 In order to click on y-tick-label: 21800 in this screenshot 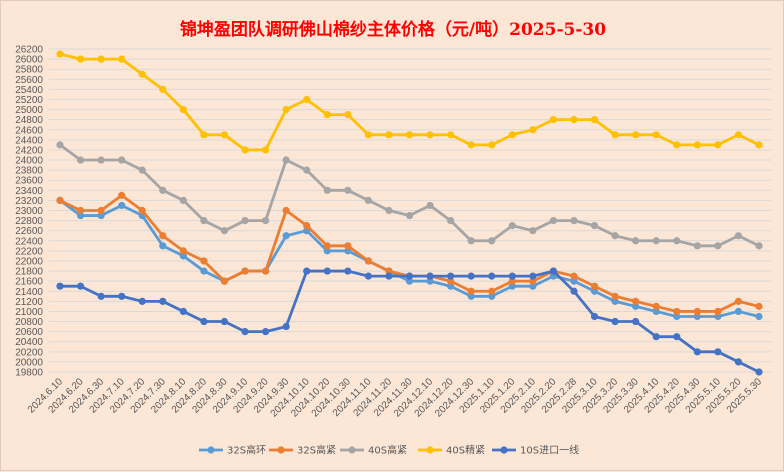, I will do `click(29, 272)`.